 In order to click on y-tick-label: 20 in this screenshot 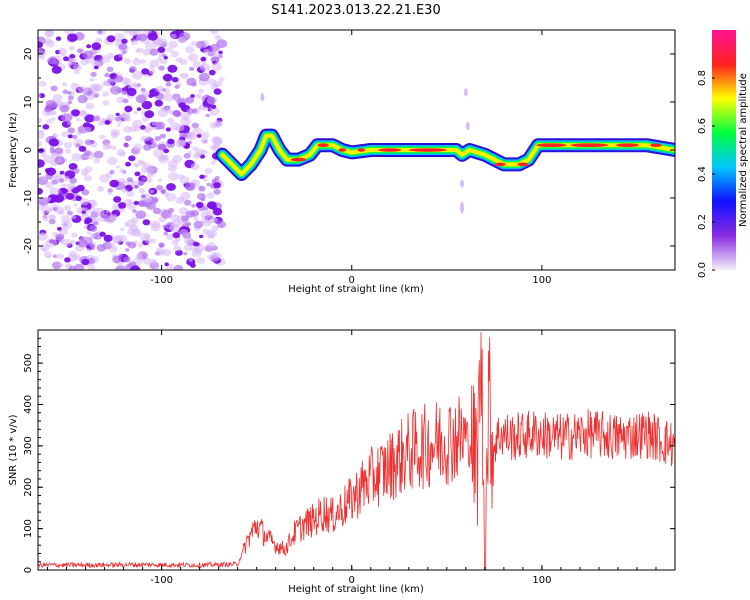, I will do `click(28, 54)`.